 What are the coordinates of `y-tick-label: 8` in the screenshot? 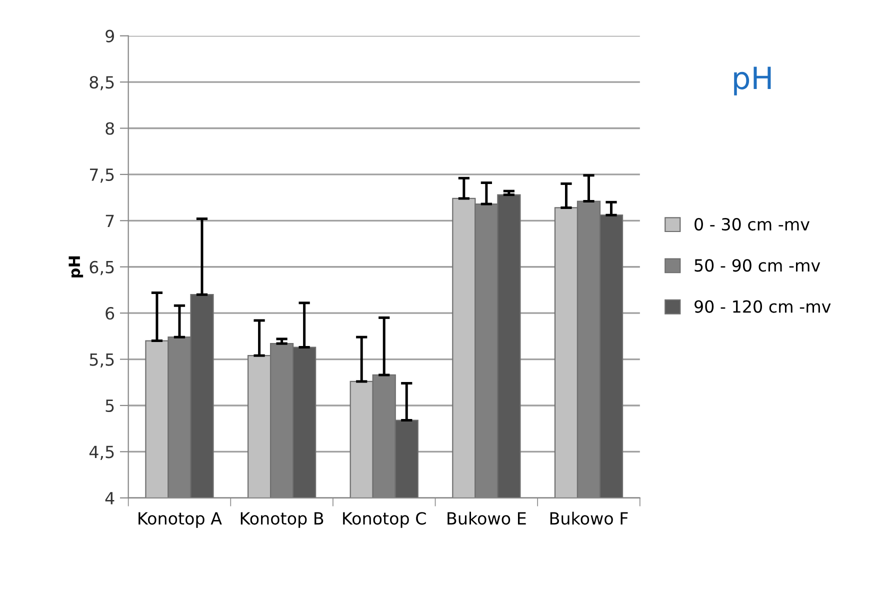 It's located at (110, 128).